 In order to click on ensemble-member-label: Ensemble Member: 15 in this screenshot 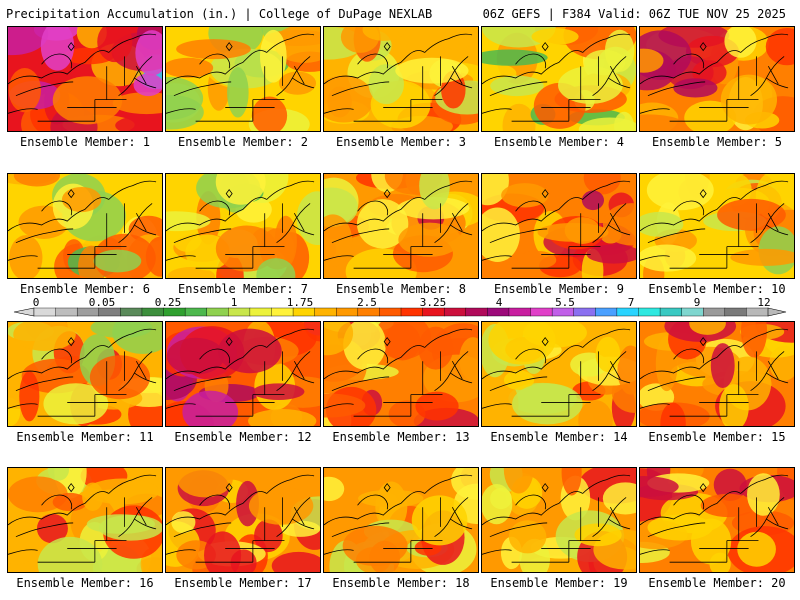, I will do `click(717, 437)`.